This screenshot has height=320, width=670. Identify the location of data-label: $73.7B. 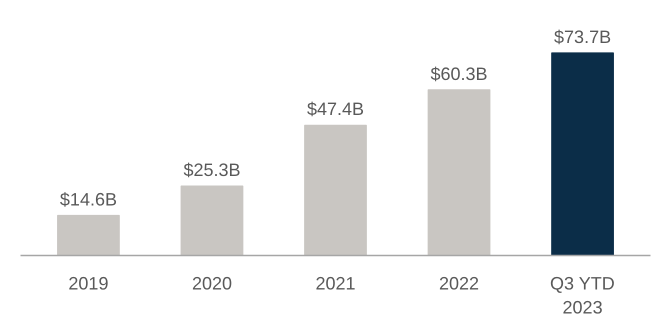
(583, 36).